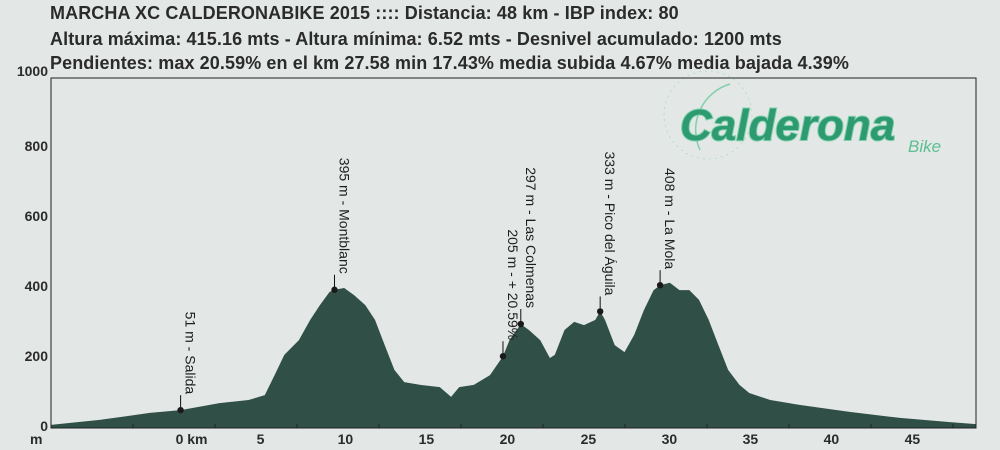  What do you see at coordinates (670, 218) in the screenshot?
I see `annotation-label: 408 m - La Mola` at bounding box center [670, 218].